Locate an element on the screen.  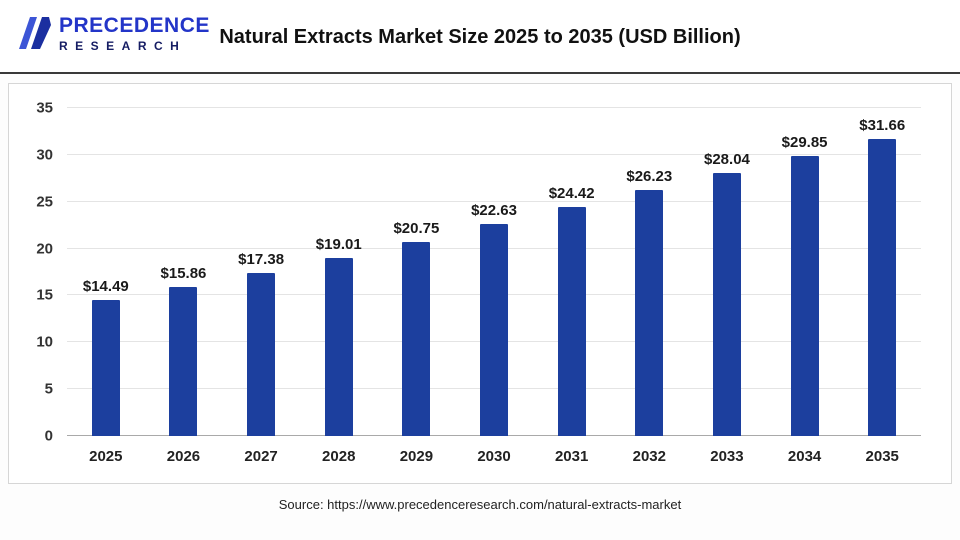
bar-slot: $17.38 is located at coordinates (261, 272).